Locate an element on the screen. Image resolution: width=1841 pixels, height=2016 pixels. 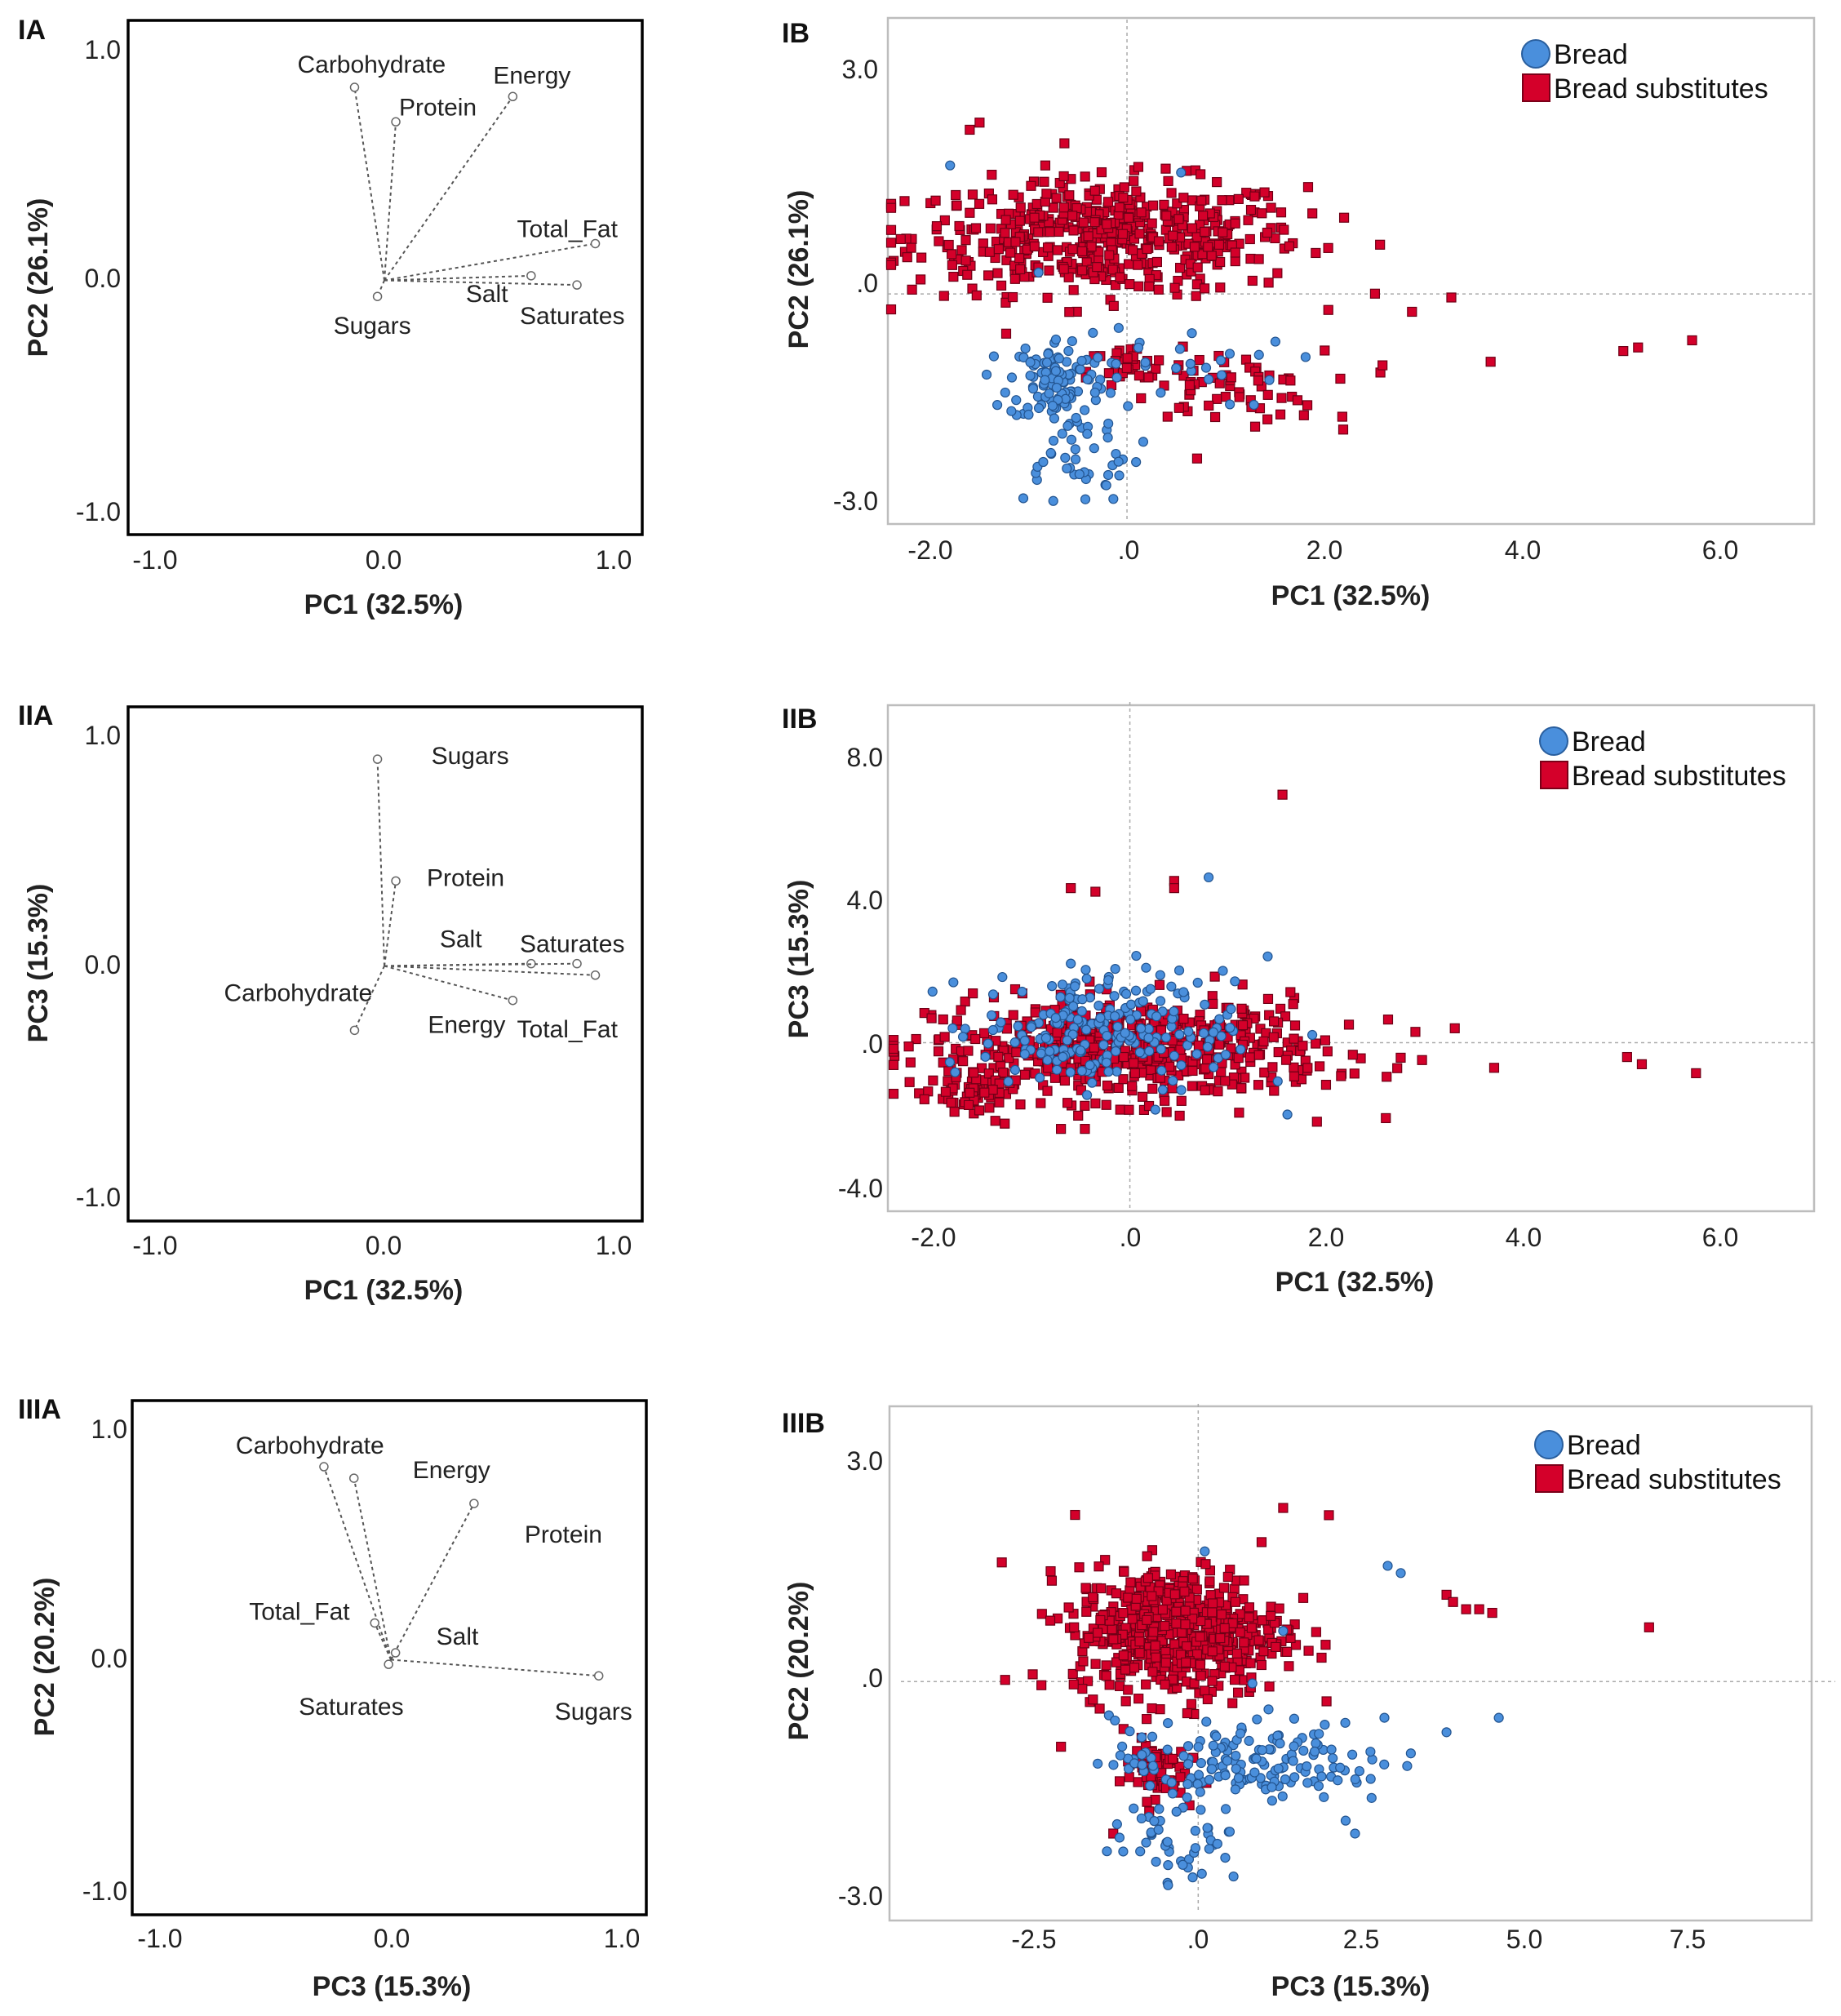
legend-bread-marker is located at coordinates (1549, 1445).